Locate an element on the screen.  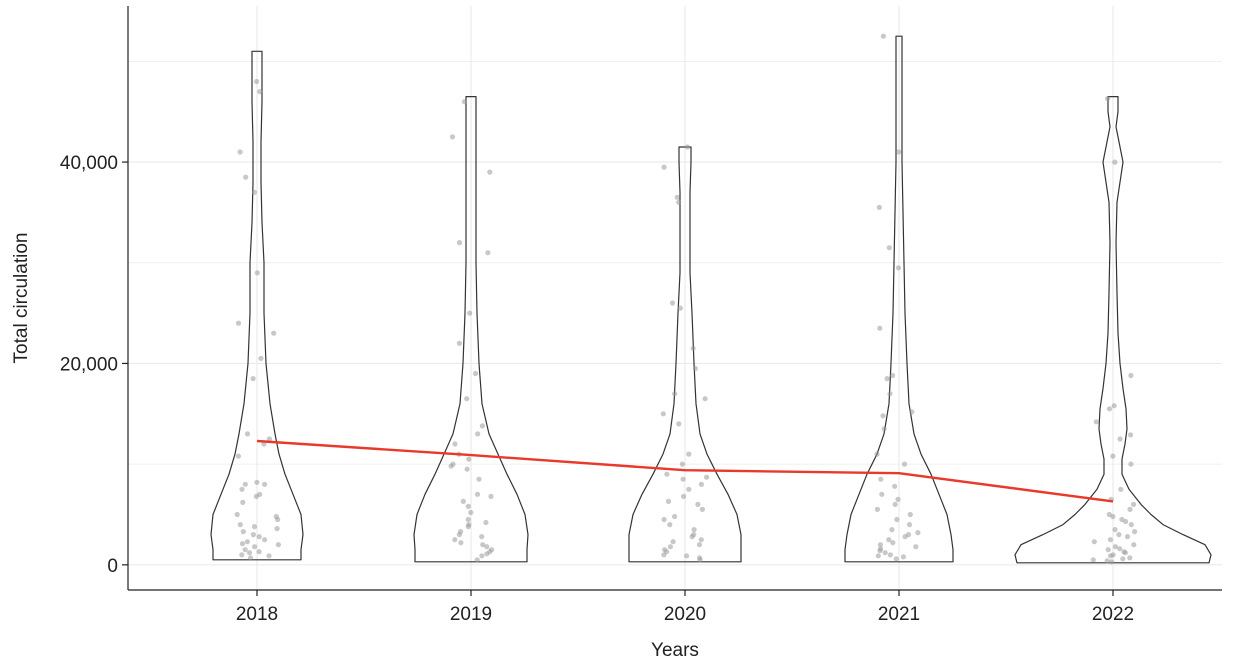
violin-2018 is located at coordinates (257, 305).